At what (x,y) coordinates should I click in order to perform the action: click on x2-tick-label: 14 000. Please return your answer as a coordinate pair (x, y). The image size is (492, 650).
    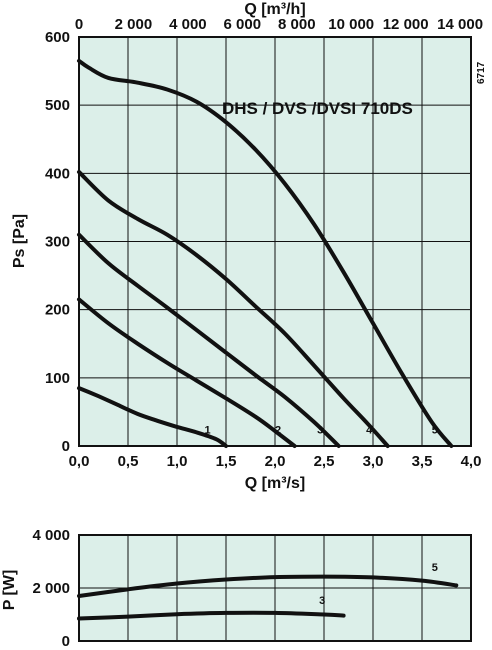
    Looking at the image, I should click on (460, 24).